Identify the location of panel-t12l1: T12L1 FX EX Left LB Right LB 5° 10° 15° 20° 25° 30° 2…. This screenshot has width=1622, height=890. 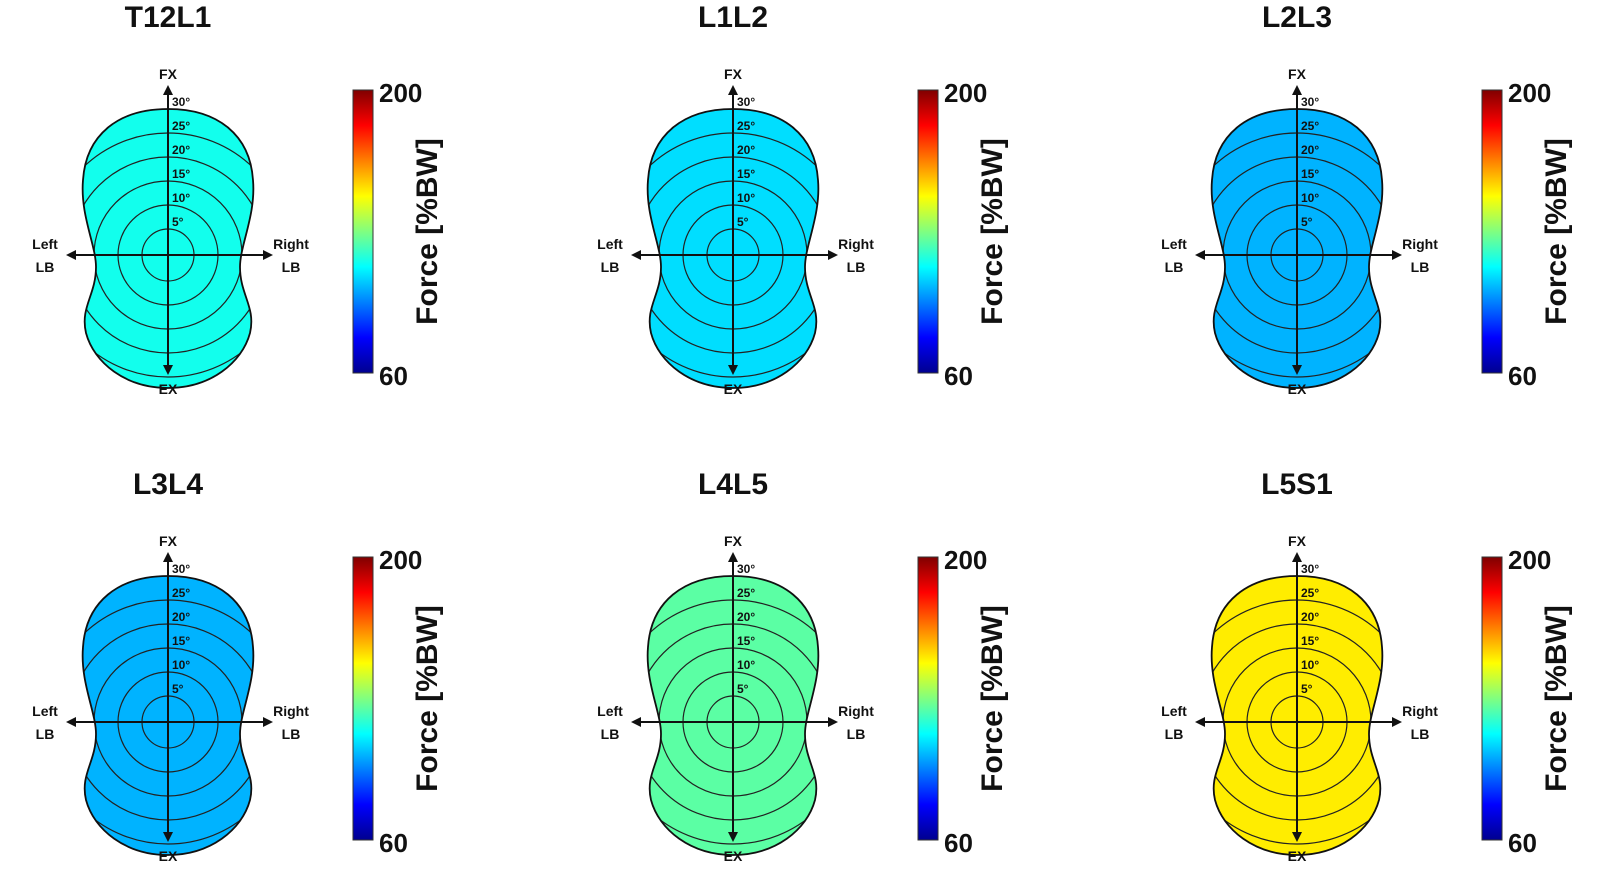
(238, 199).